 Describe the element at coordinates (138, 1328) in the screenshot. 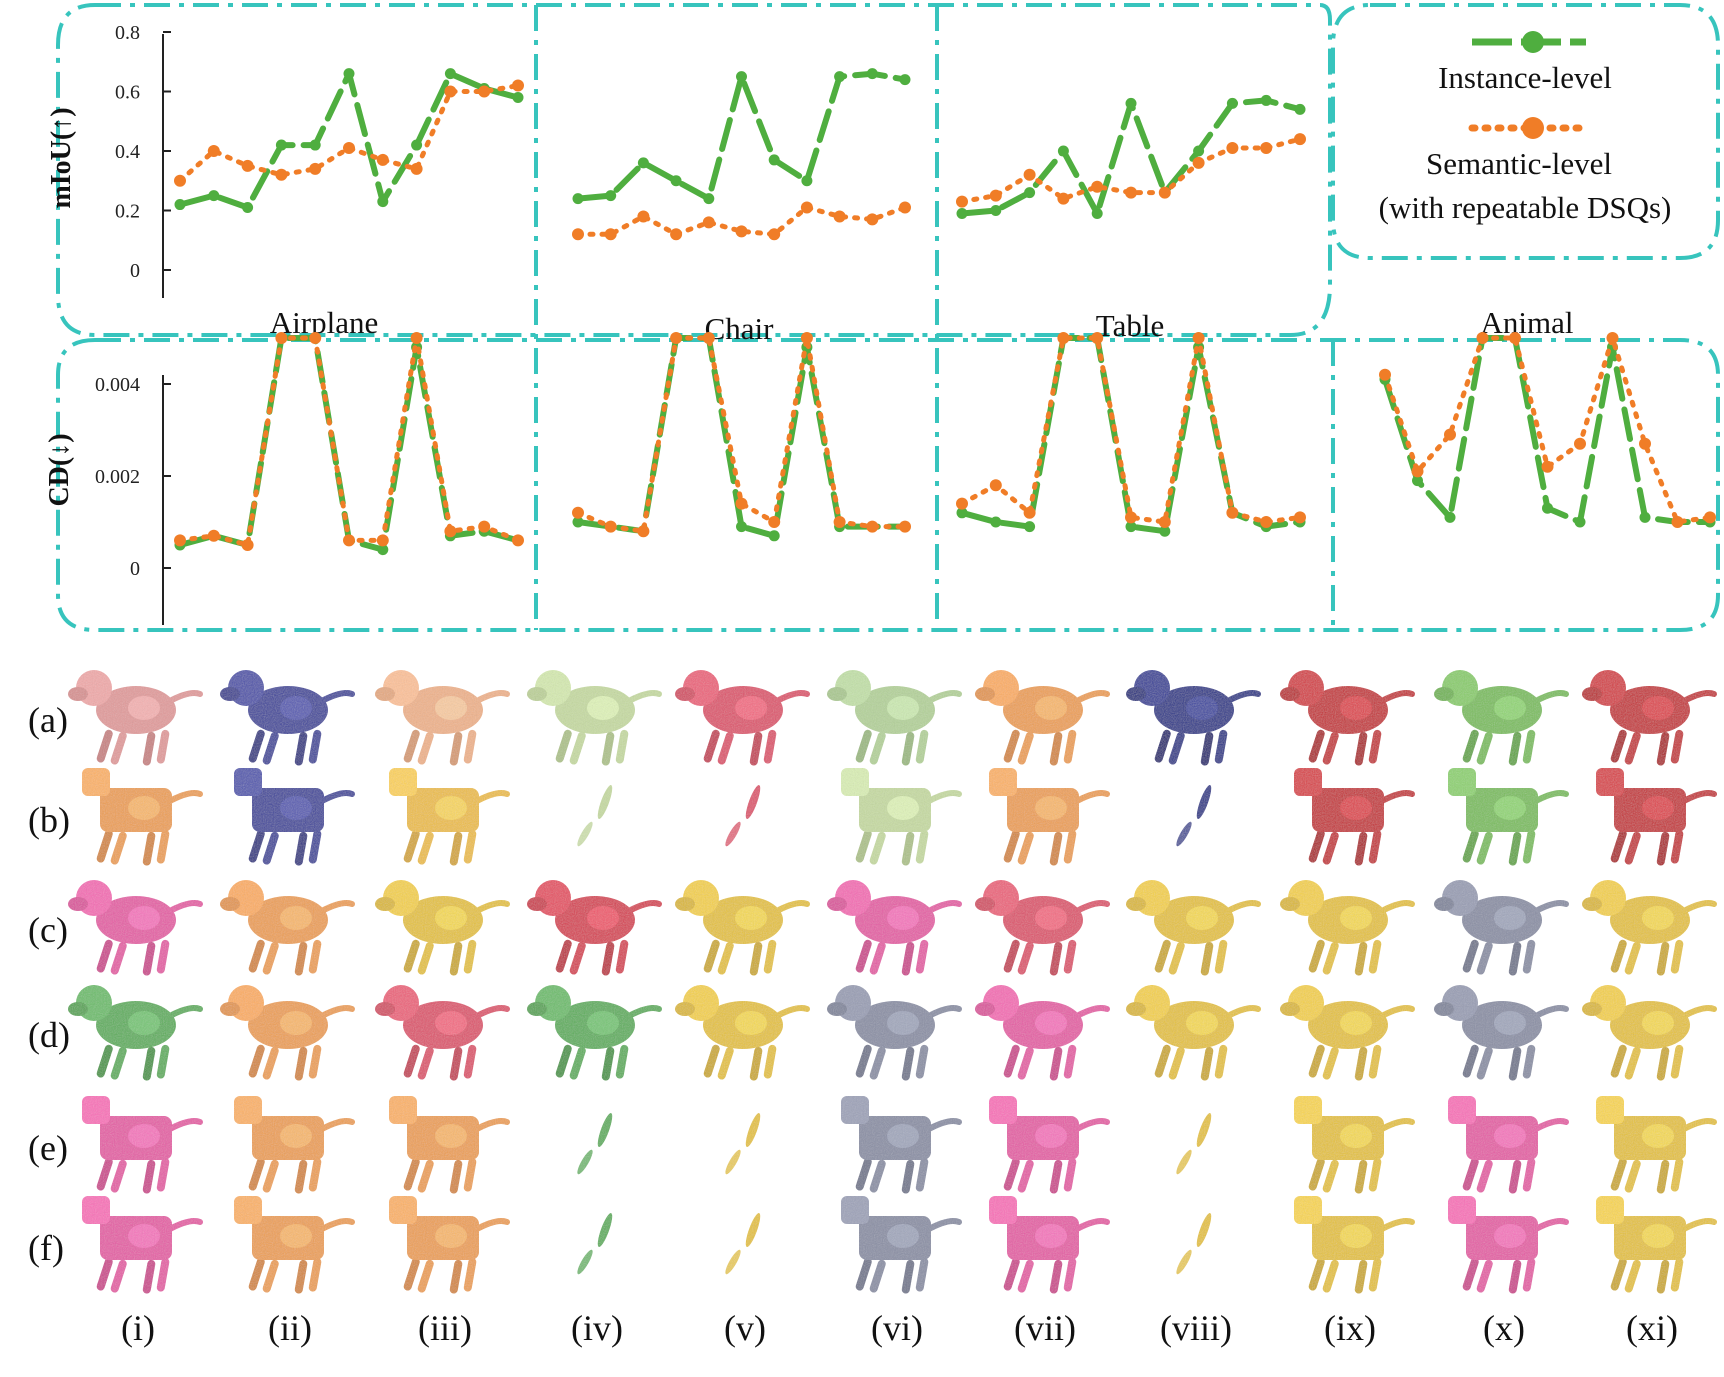

I see `column-label: (i)` at that location.